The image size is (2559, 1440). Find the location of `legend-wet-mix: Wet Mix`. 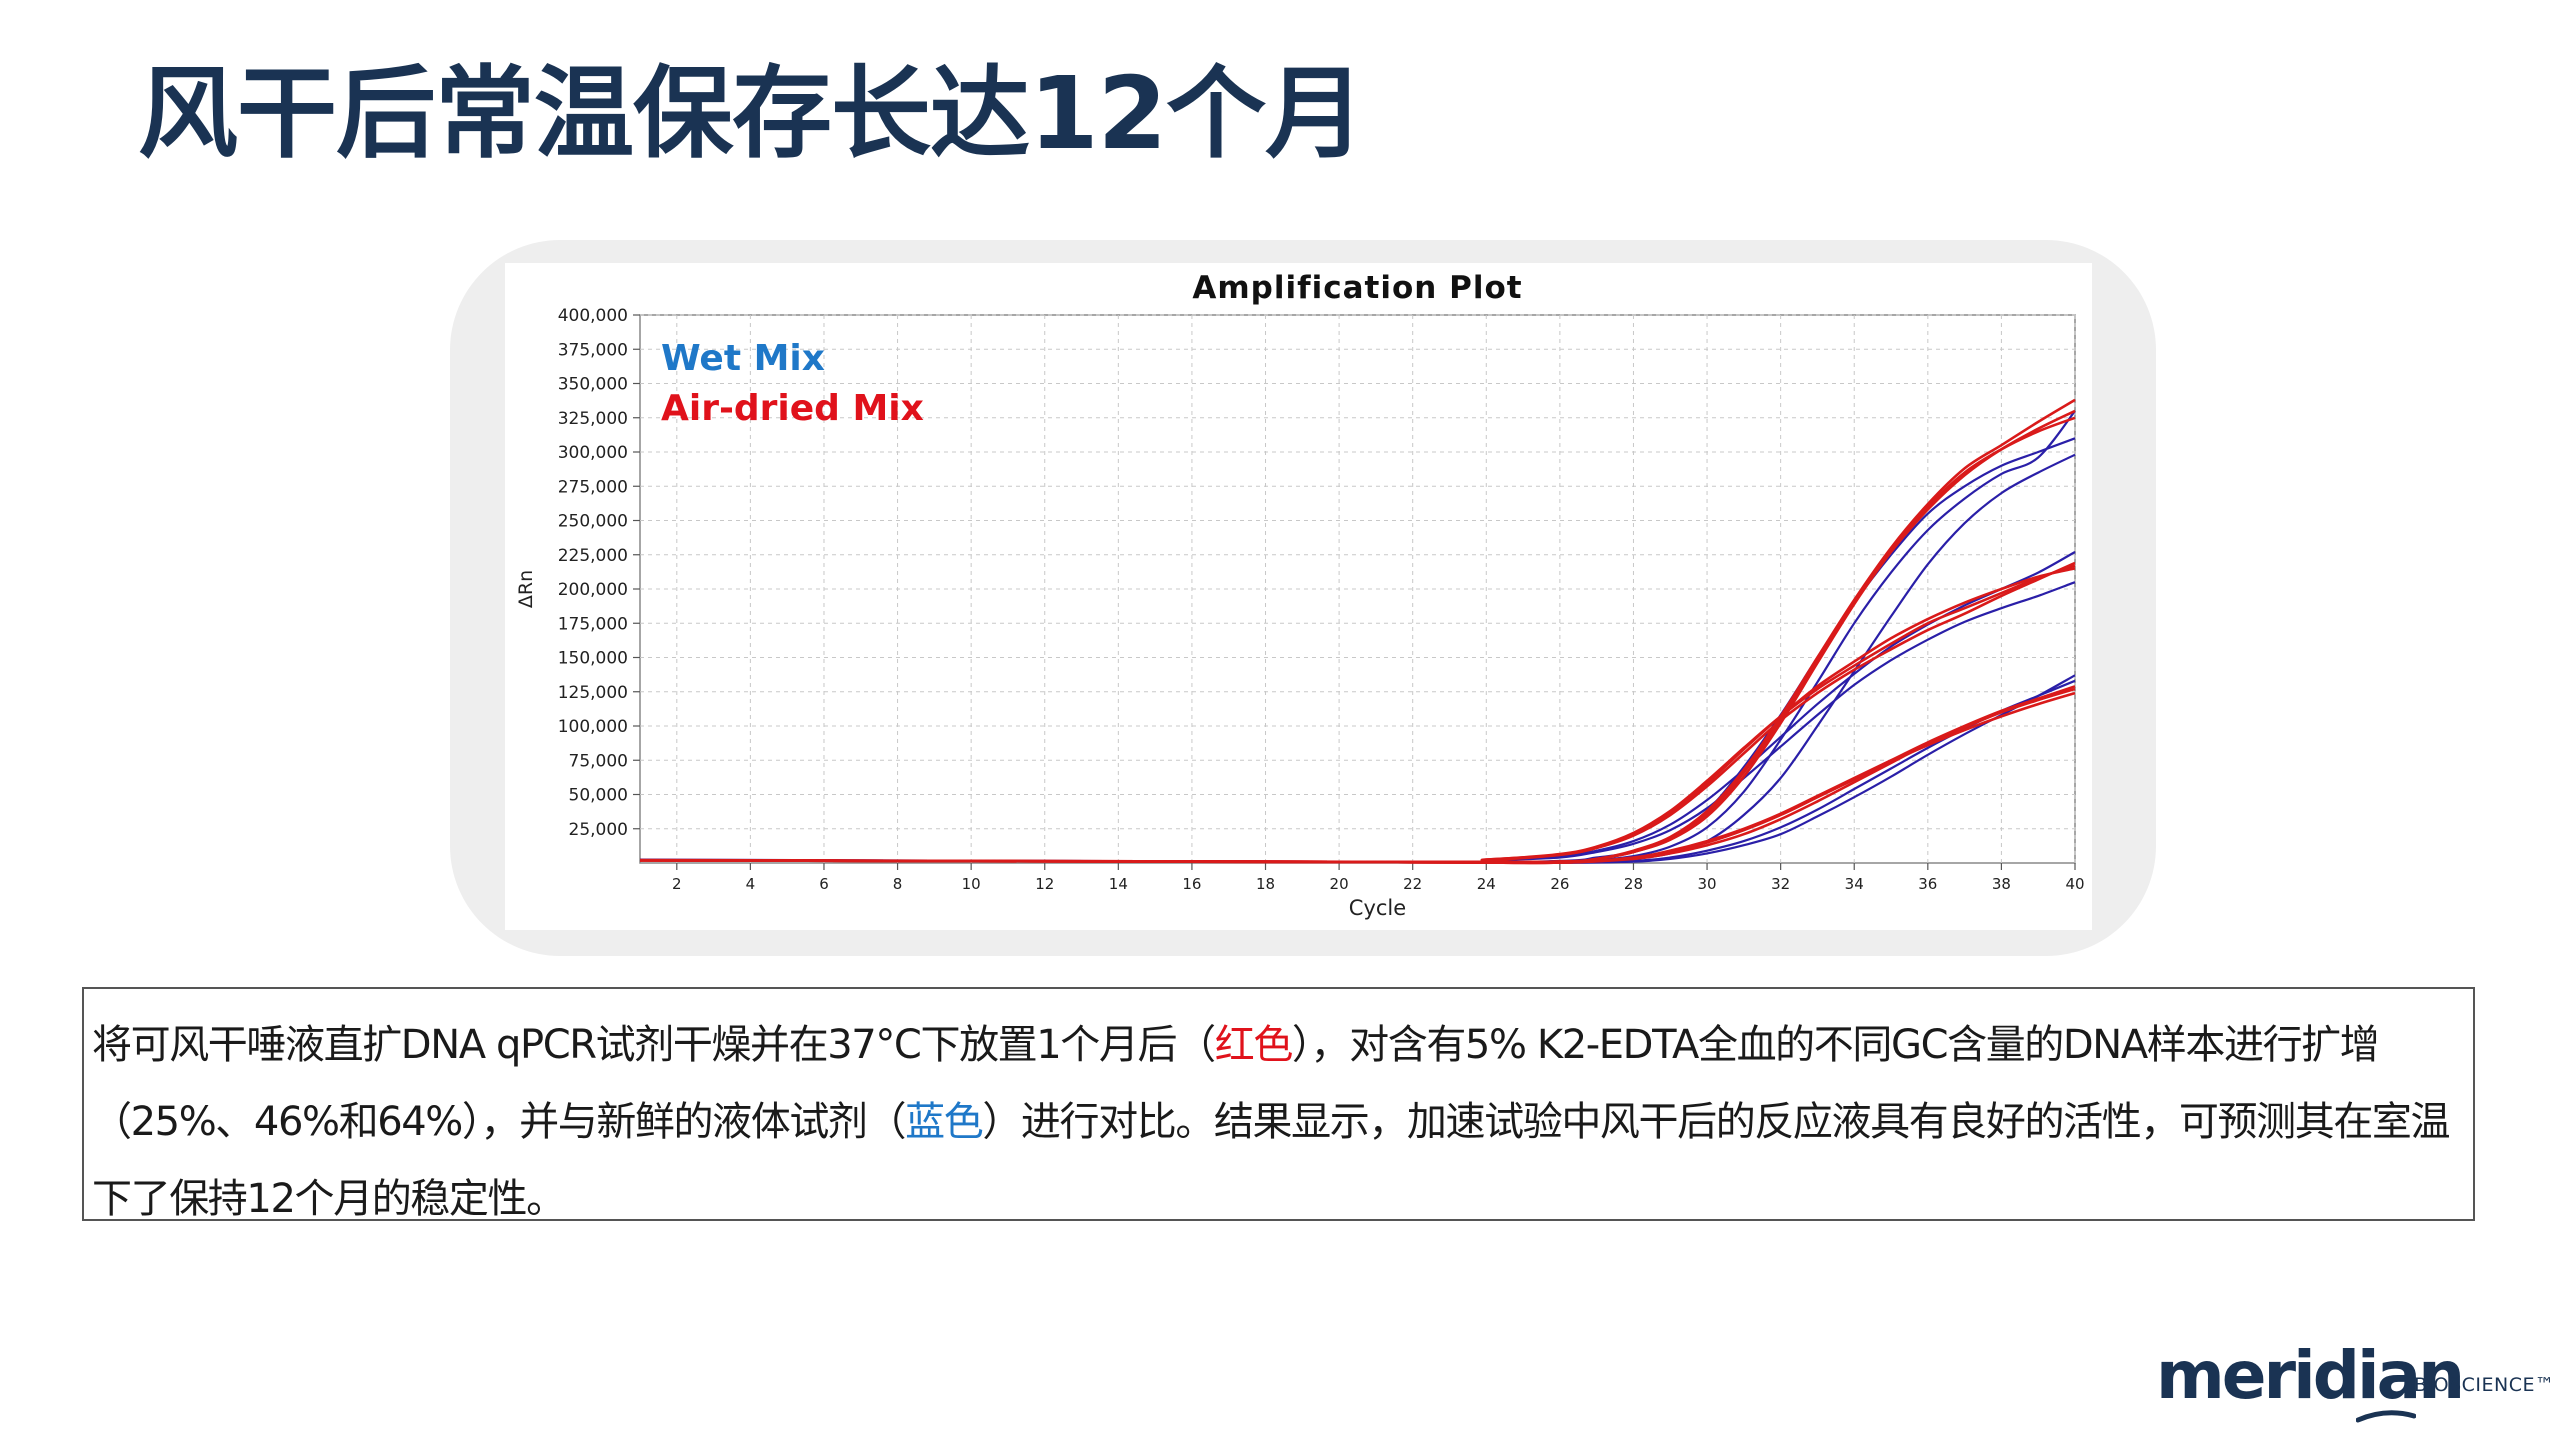

legend-wet-mix: Wet Mix is located at coordinates (743, 358).